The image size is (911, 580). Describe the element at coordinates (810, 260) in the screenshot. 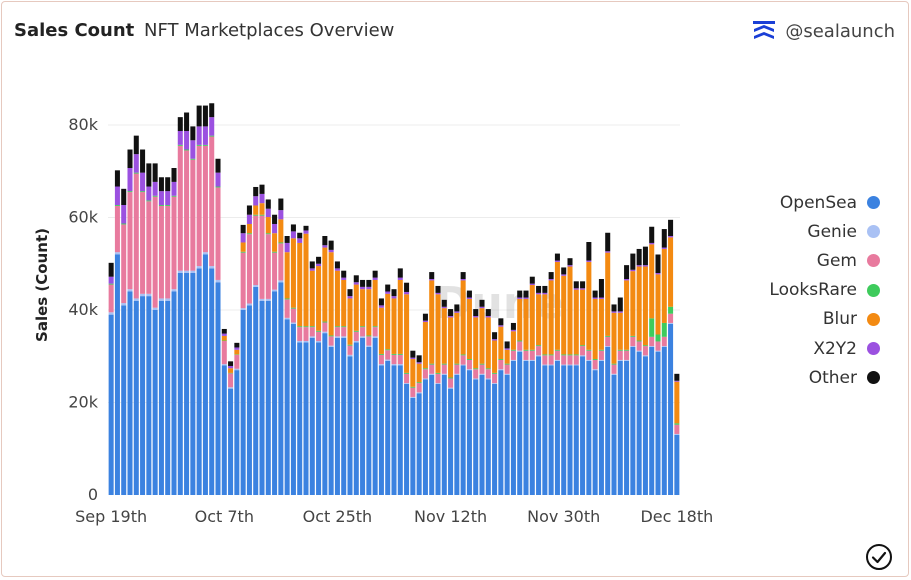

I see `legend-item: Gem` at that location.